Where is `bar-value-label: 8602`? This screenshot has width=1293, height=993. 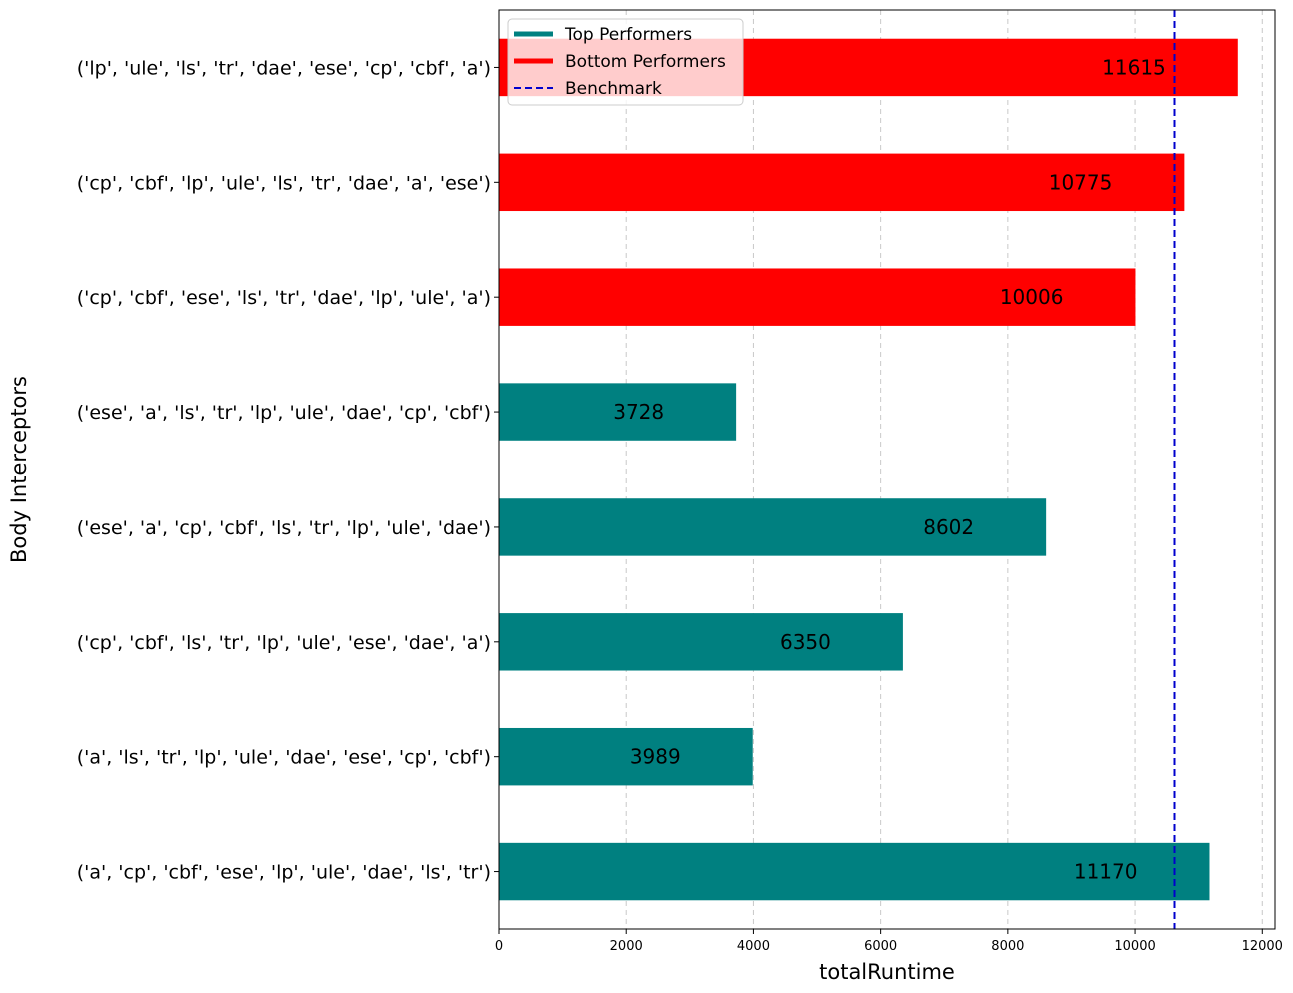 bar-value-label: 8602 is located at coordinates (948, 527).